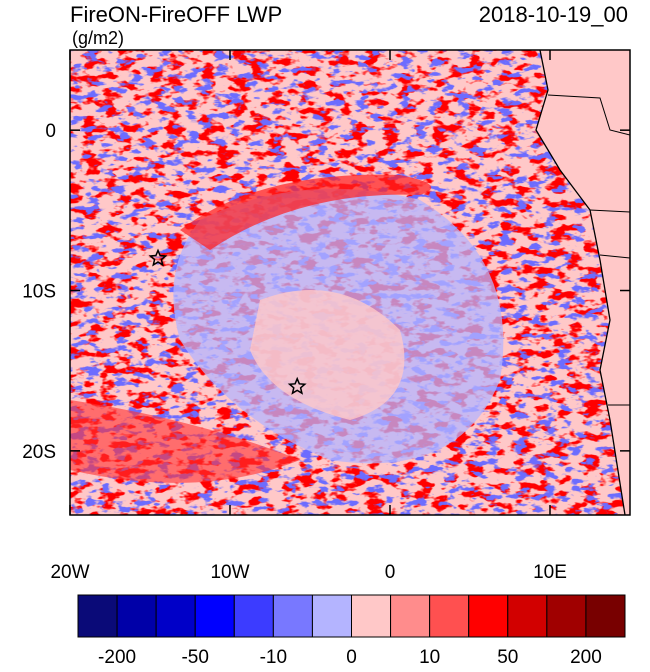 Image resolution: width=650 pixels, height=672 pixels. I want to click on title: FireON-FireOFF LWP, so click(176, 14).